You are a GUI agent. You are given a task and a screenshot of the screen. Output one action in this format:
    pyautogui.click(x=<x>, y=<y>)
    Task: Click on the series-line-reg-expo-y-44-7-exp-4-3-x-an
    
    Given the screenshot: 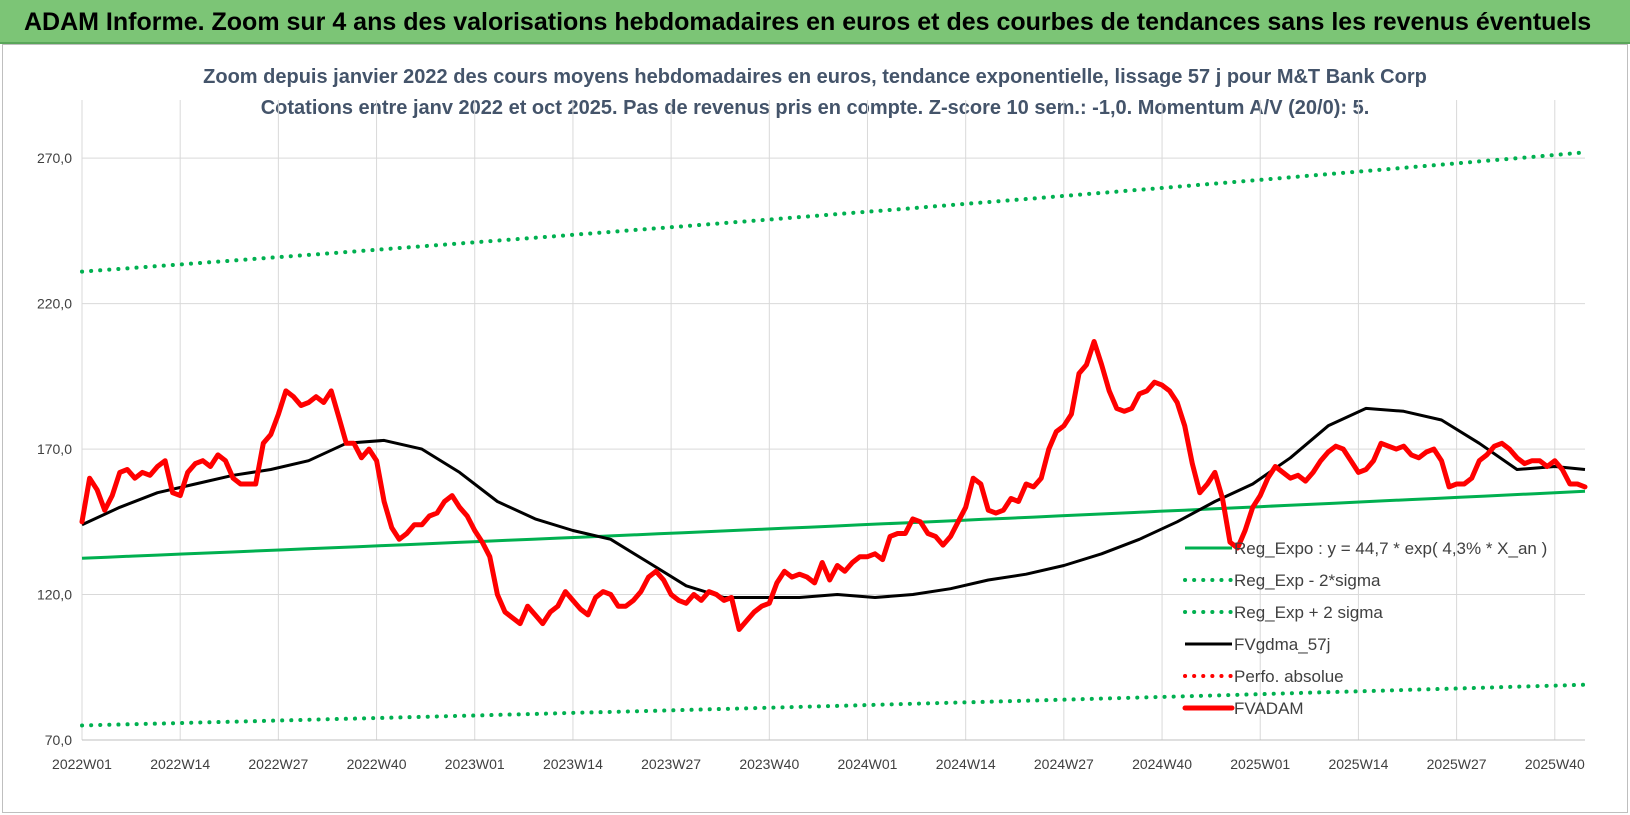 What is the action you would take?
    pyautogui.click(x=833, y=524)
    